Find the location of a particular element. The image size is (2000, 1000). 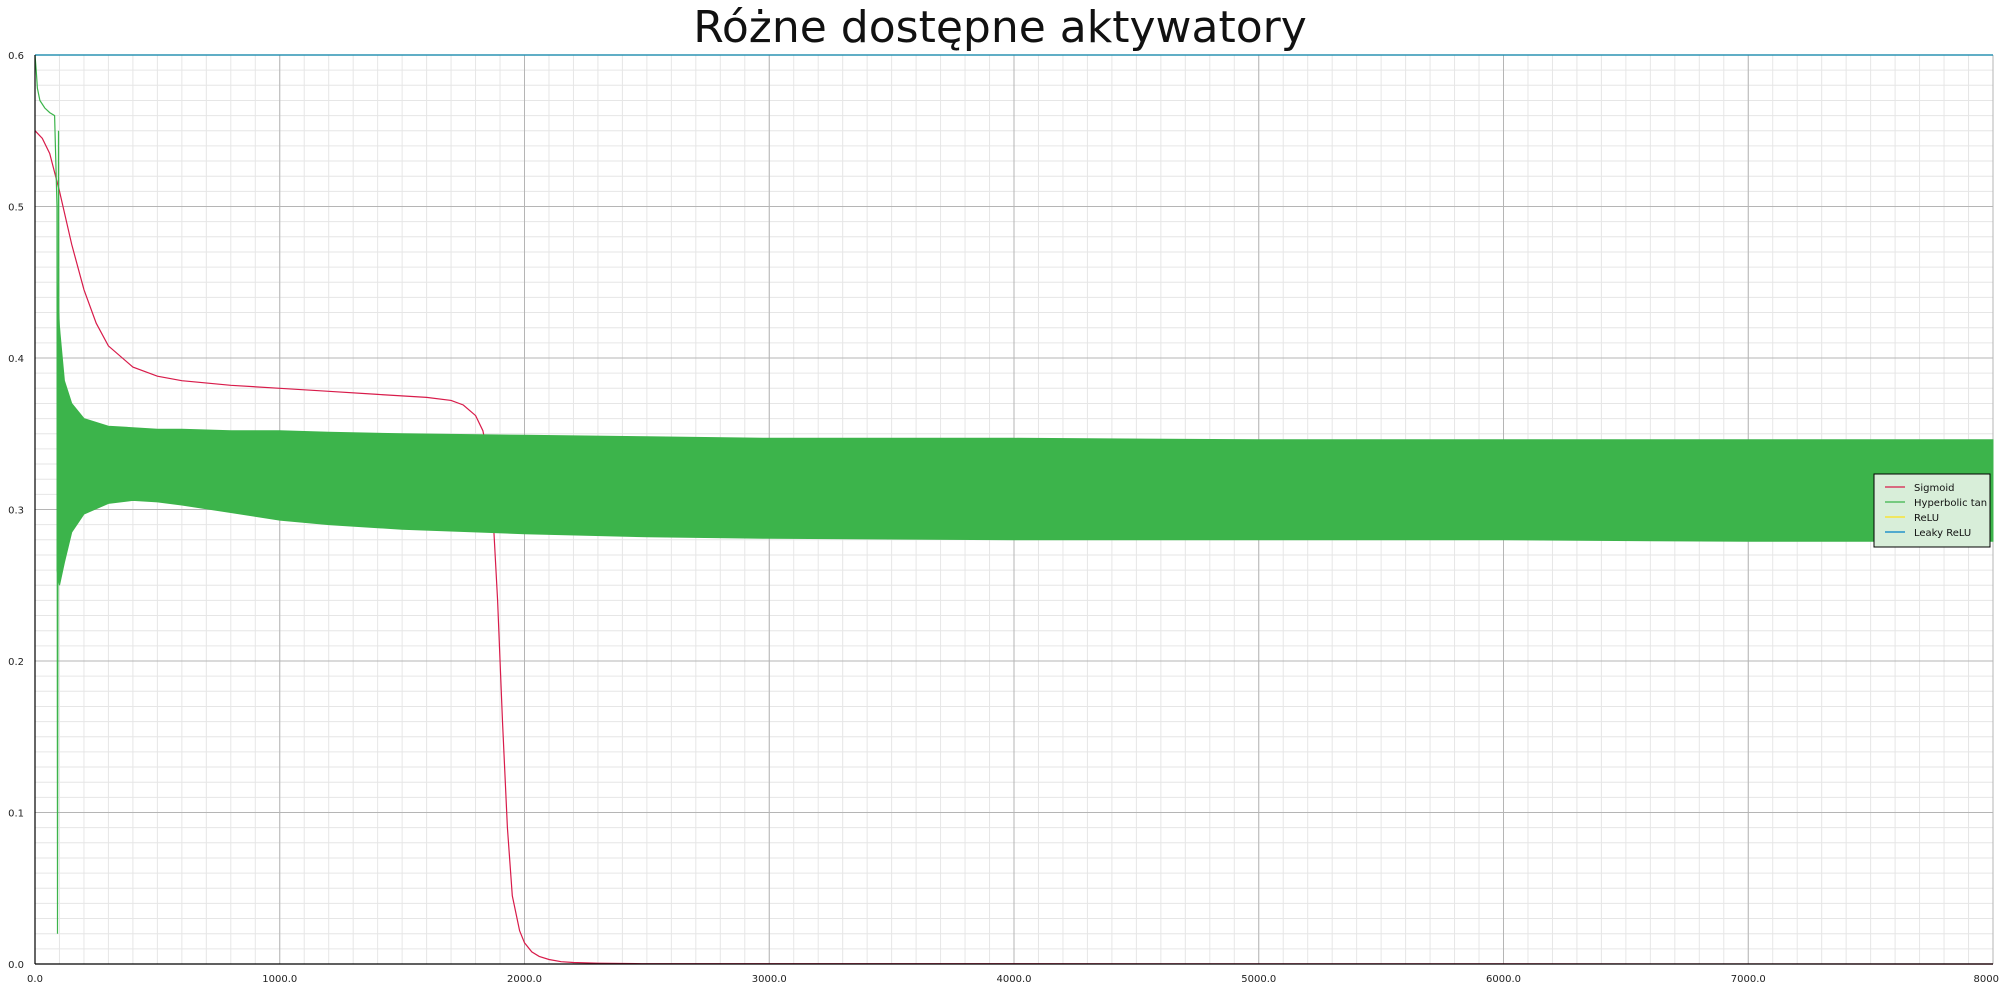

x-tick-label: 0.0 is located at coordinates (35, 979).